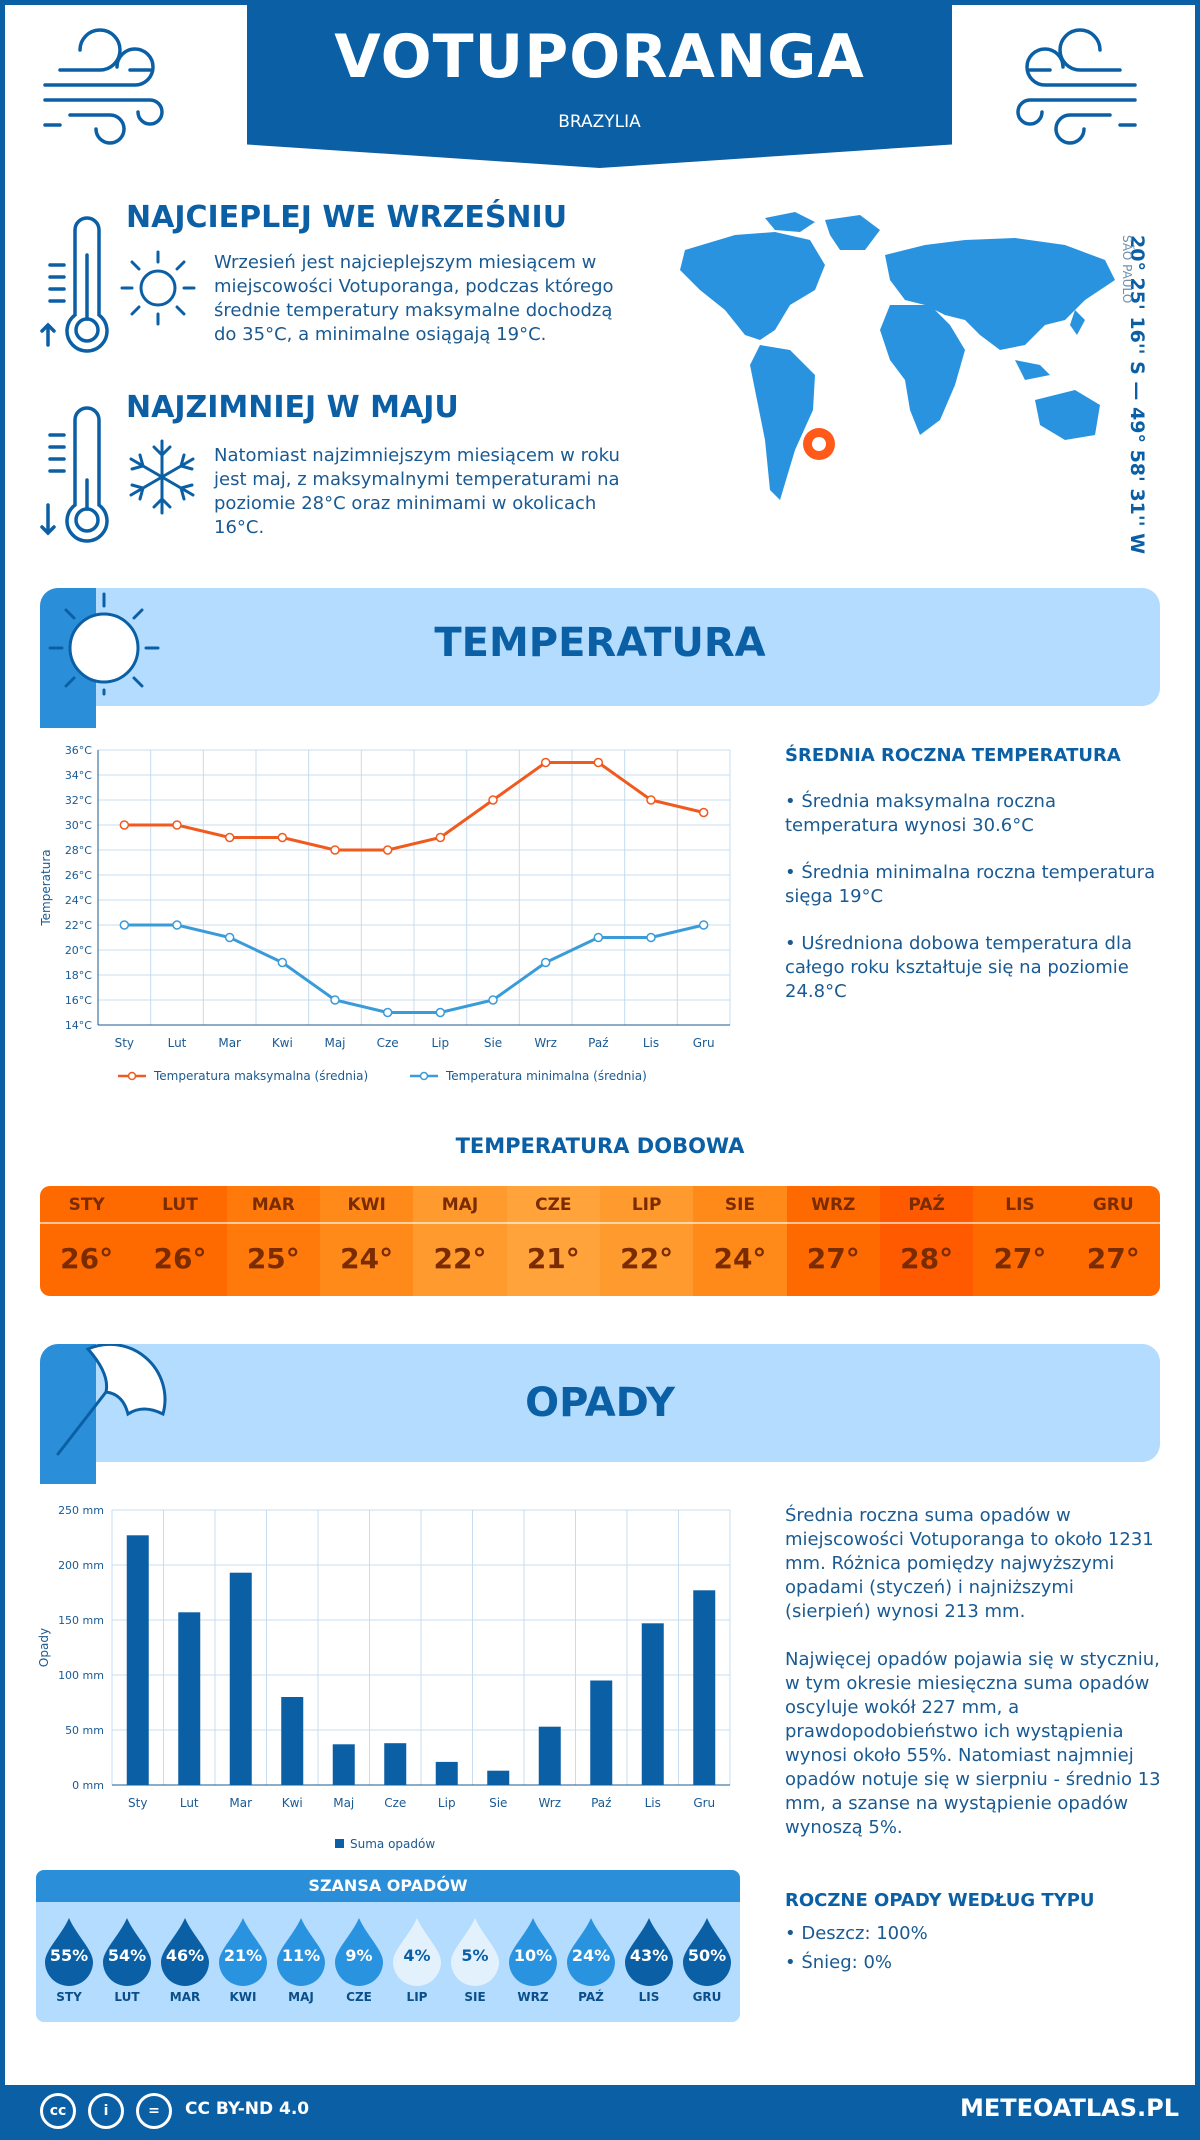 This screenshot has width=1200, height=2140. Describe the element at coordinates (78, 975) in the screenshot. I see `y-tick-label: 18°C` at that location.